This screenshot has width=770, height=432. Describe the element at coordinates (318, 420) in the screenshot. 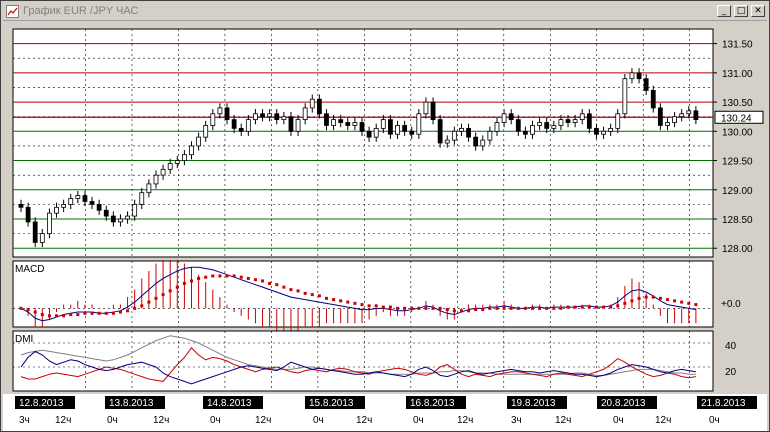

I see `hour-label-6: 0ч` at that location.